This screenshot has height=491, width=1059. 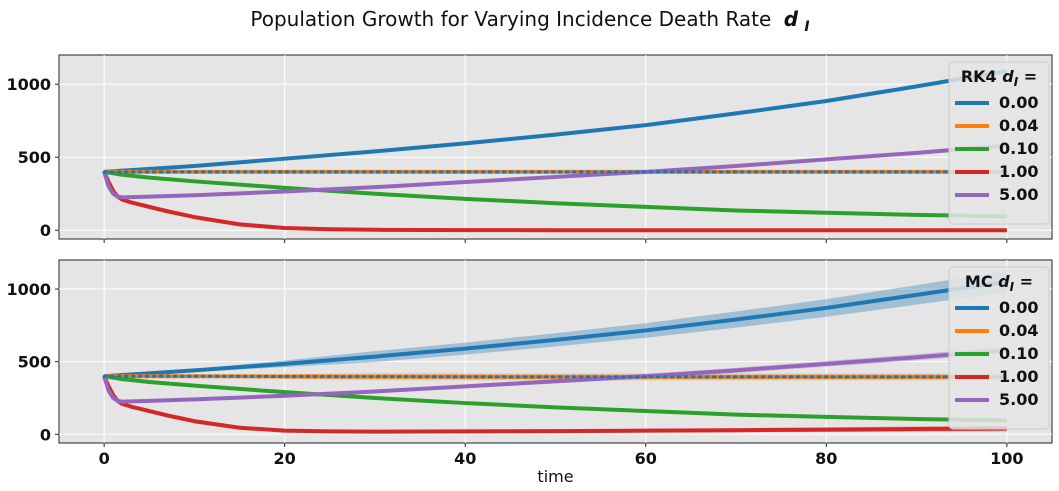 I want to click on mc-x-tick-label: 60, so click(x=646, y=458).